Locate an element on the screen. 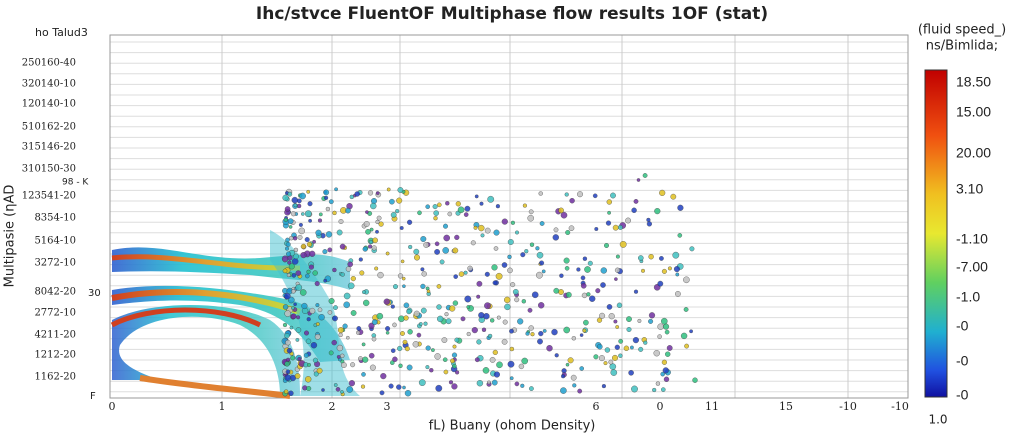 This screenshot has width=1024, height=435. colorbar-tick-label: -7.00 is located at coordinates (972, 267).